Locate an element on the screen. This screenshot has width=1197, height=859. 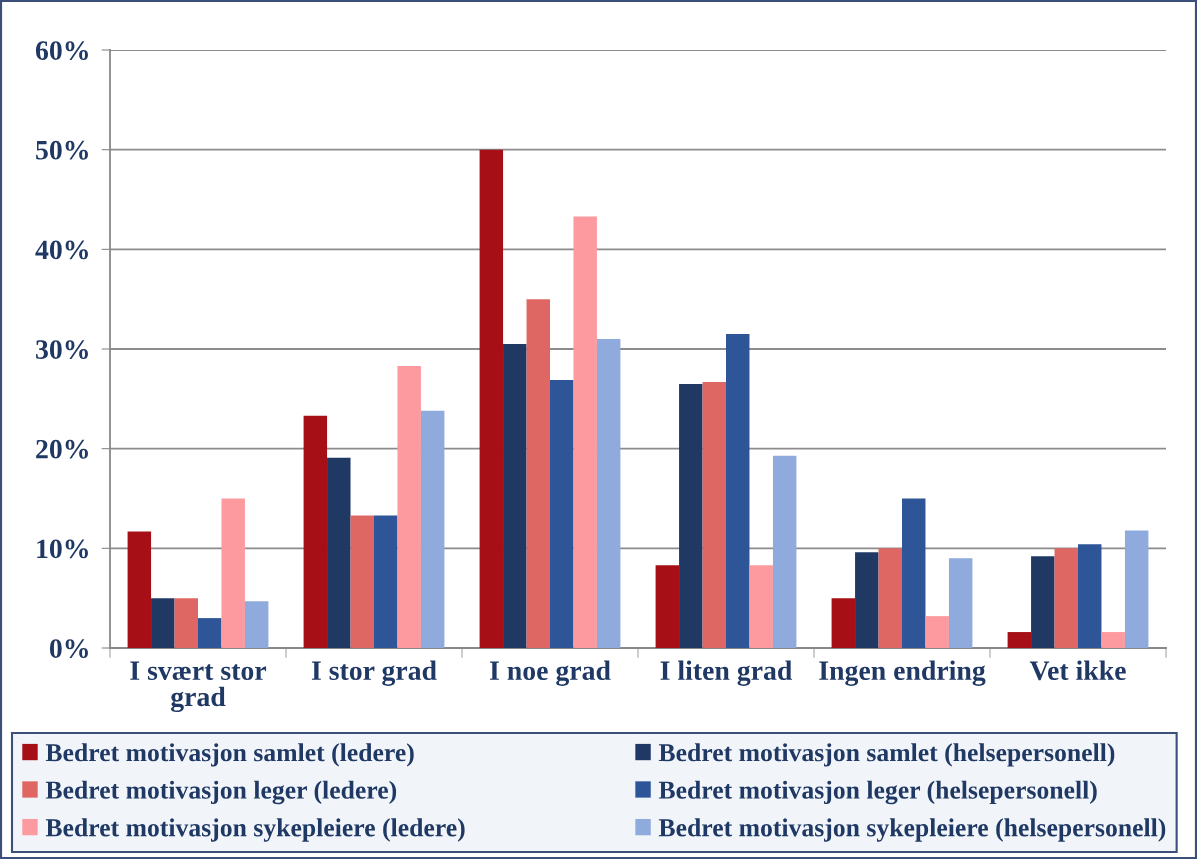
y-tick-label: 20% is located at coordinates (62, 449).